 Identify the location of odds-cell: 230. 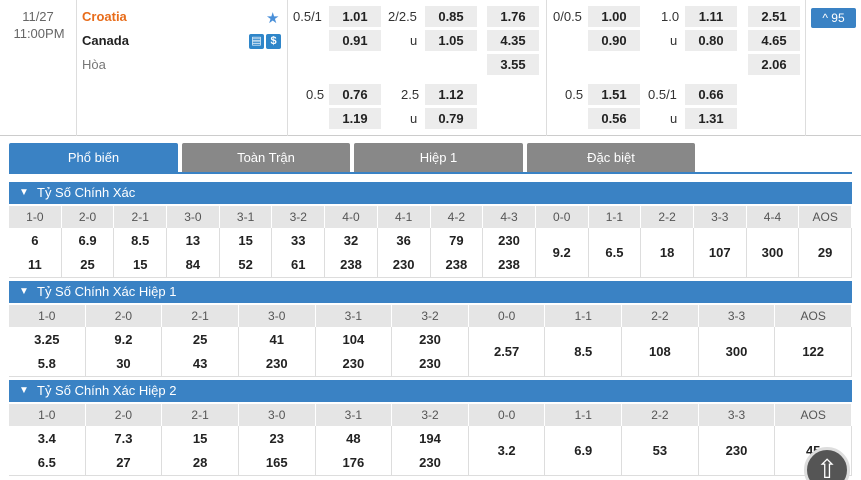
(737, 451).